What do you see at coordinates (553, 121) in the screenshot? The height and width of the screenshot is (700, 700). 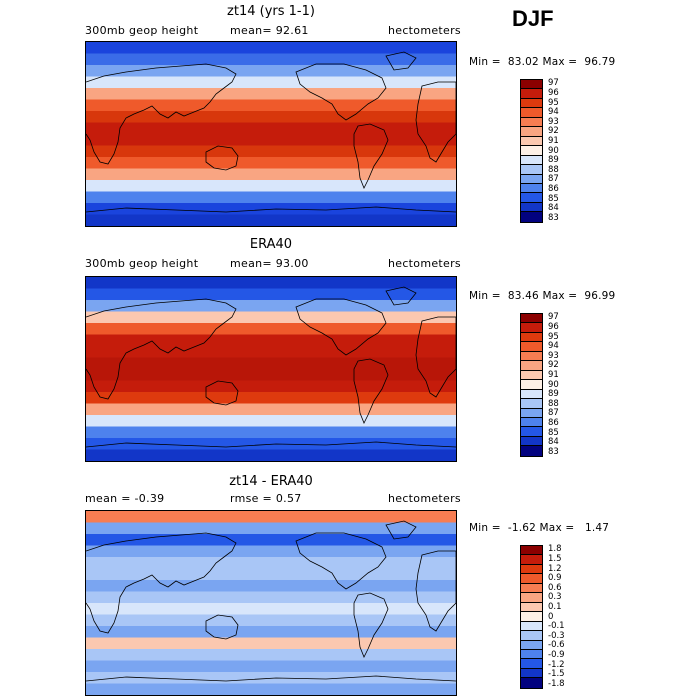 I see `colorbar-tick-label: 93` at bounding box center [553, 121].